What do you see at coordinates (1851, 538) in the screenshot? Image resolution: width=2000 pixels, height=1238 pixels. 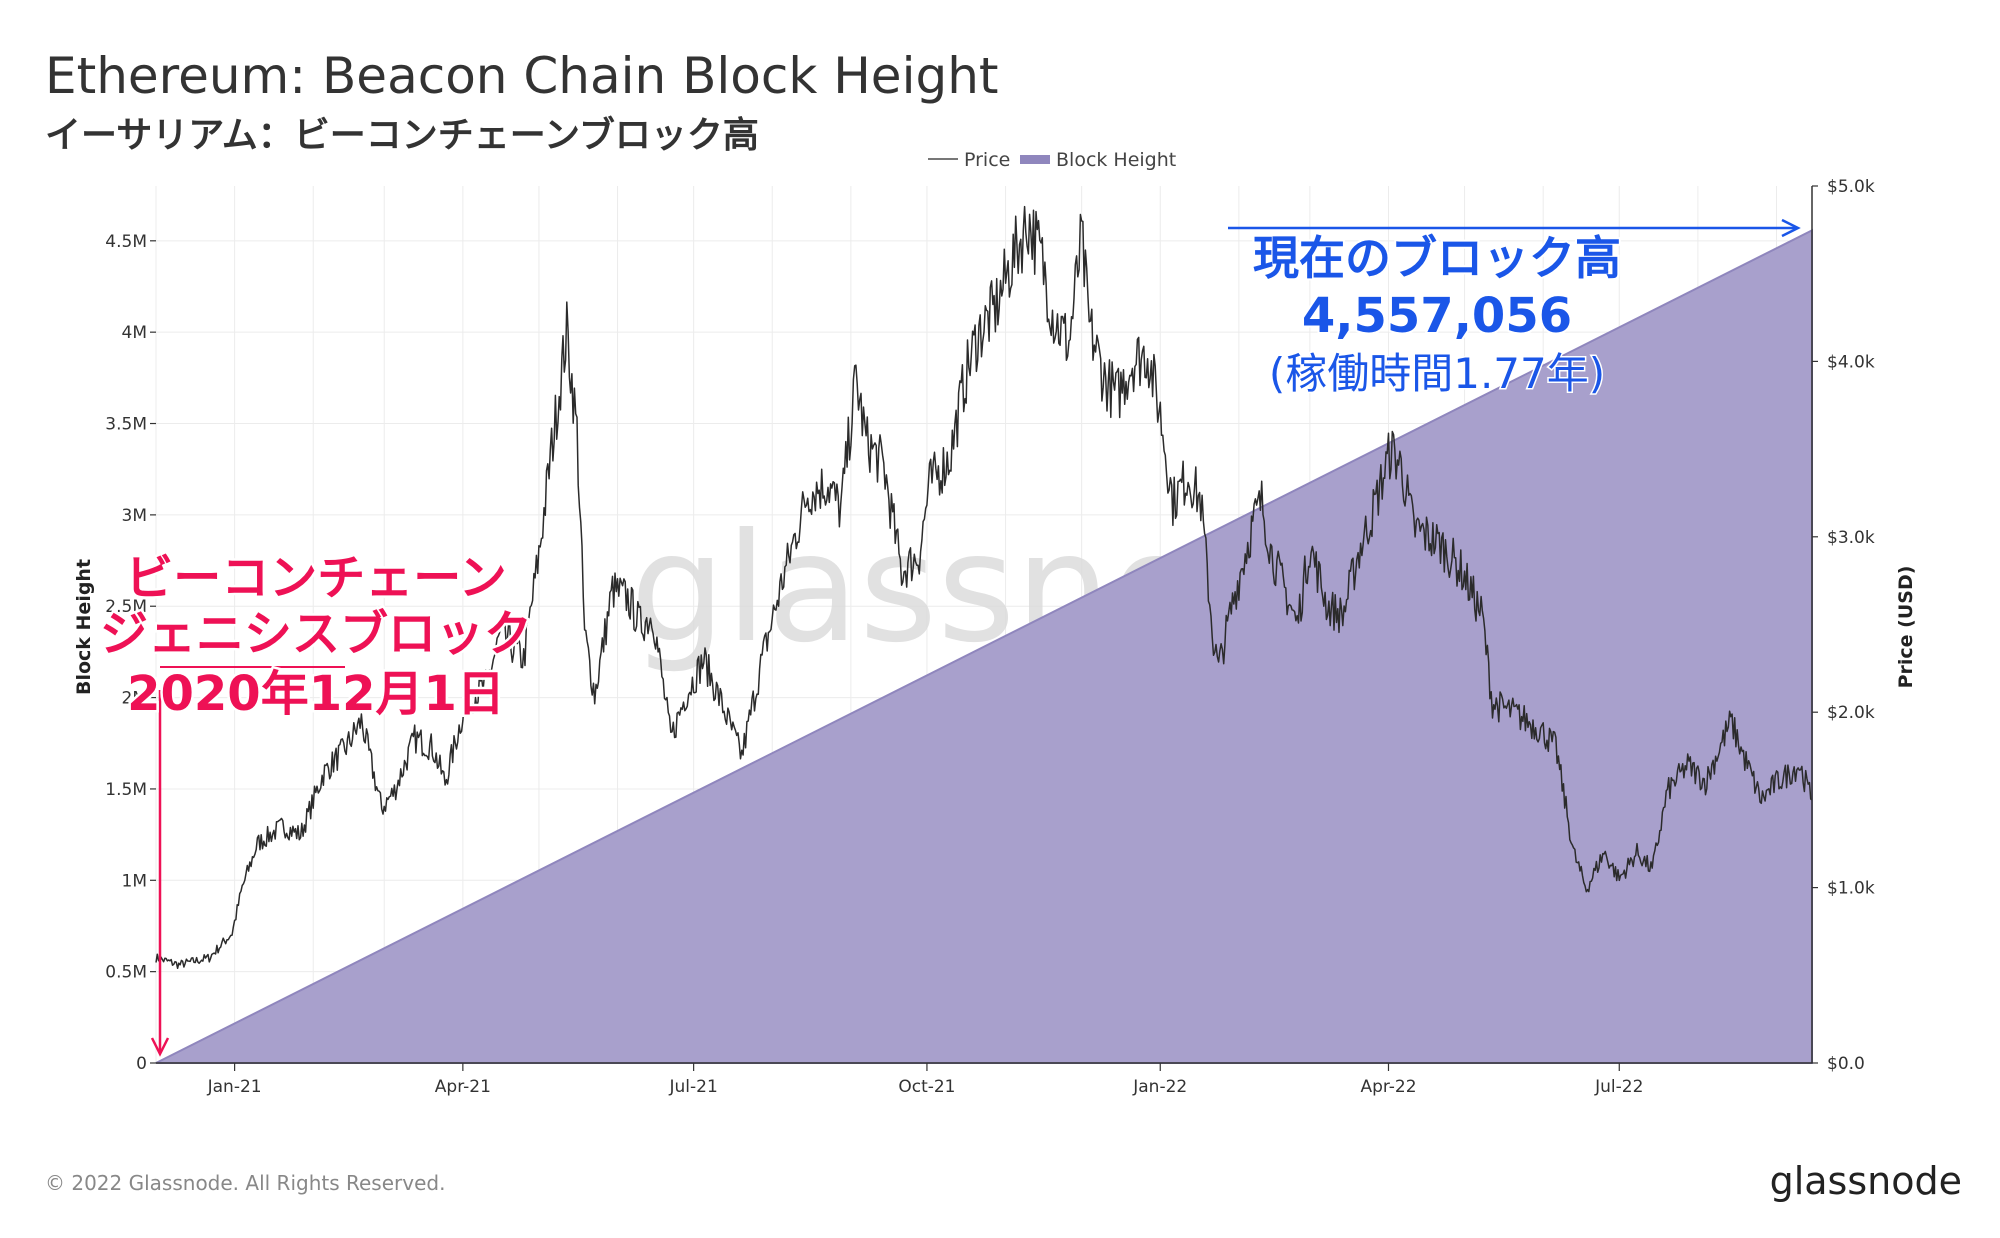 I see `y-right-tick-label: $3.0k` at bounding box center [1851, 538].